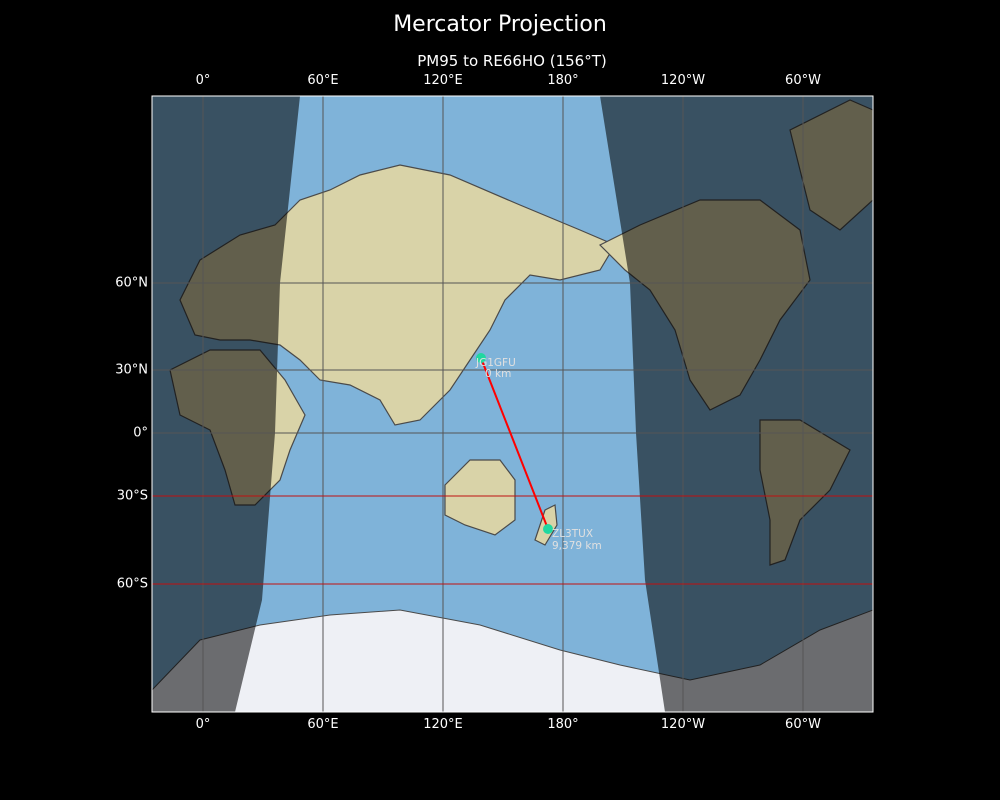  Describe the element at coordinates (131, 370) in the screenshot. I see `lat-label: 30°N` at that location.